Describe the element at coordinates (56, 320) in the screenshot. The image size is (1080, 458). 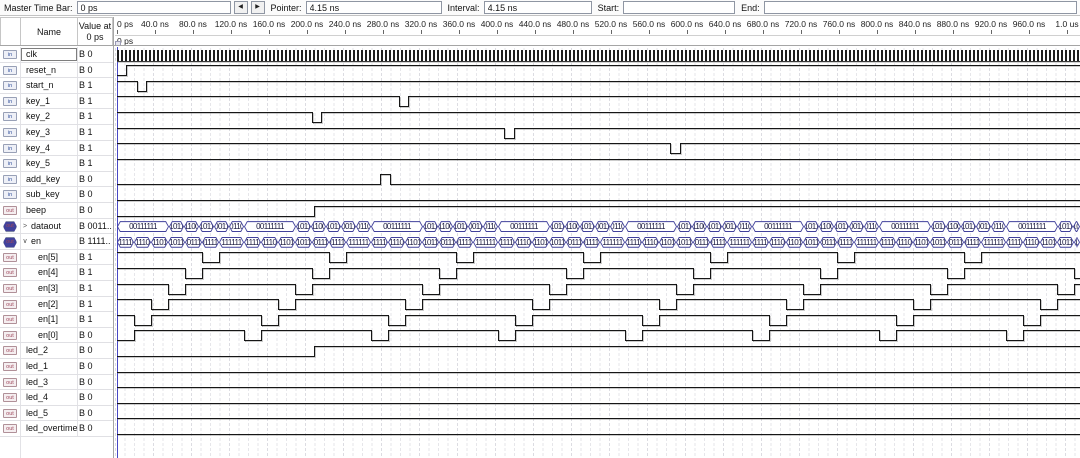
I see `signal-row-en[1]: out en[1] B 1` at that location.